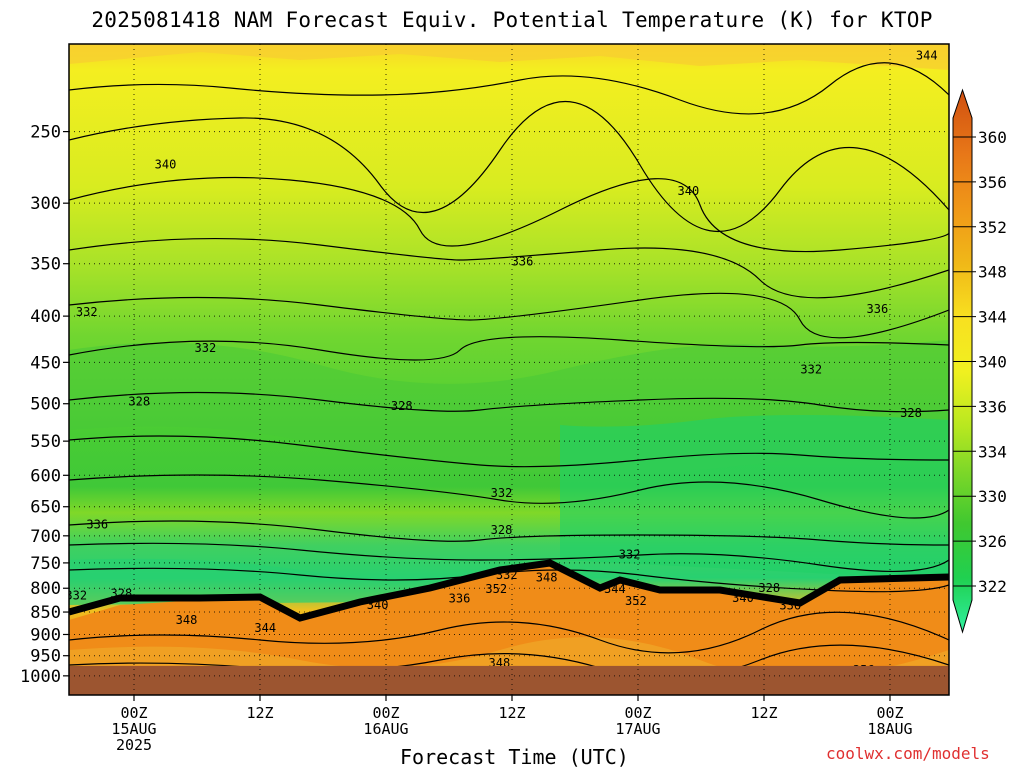  What do you see at coordinates (992, 496) in the screenshot?
I see `colorbar-tick-label: 330` at bounding box center [992, 496].